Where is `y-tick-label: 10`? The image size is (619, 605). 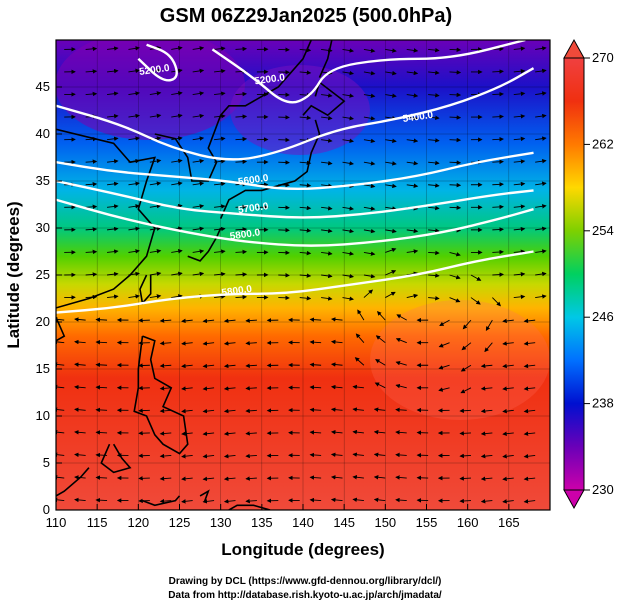 y-tick-label: 10 is located at coordinates (43, 415).